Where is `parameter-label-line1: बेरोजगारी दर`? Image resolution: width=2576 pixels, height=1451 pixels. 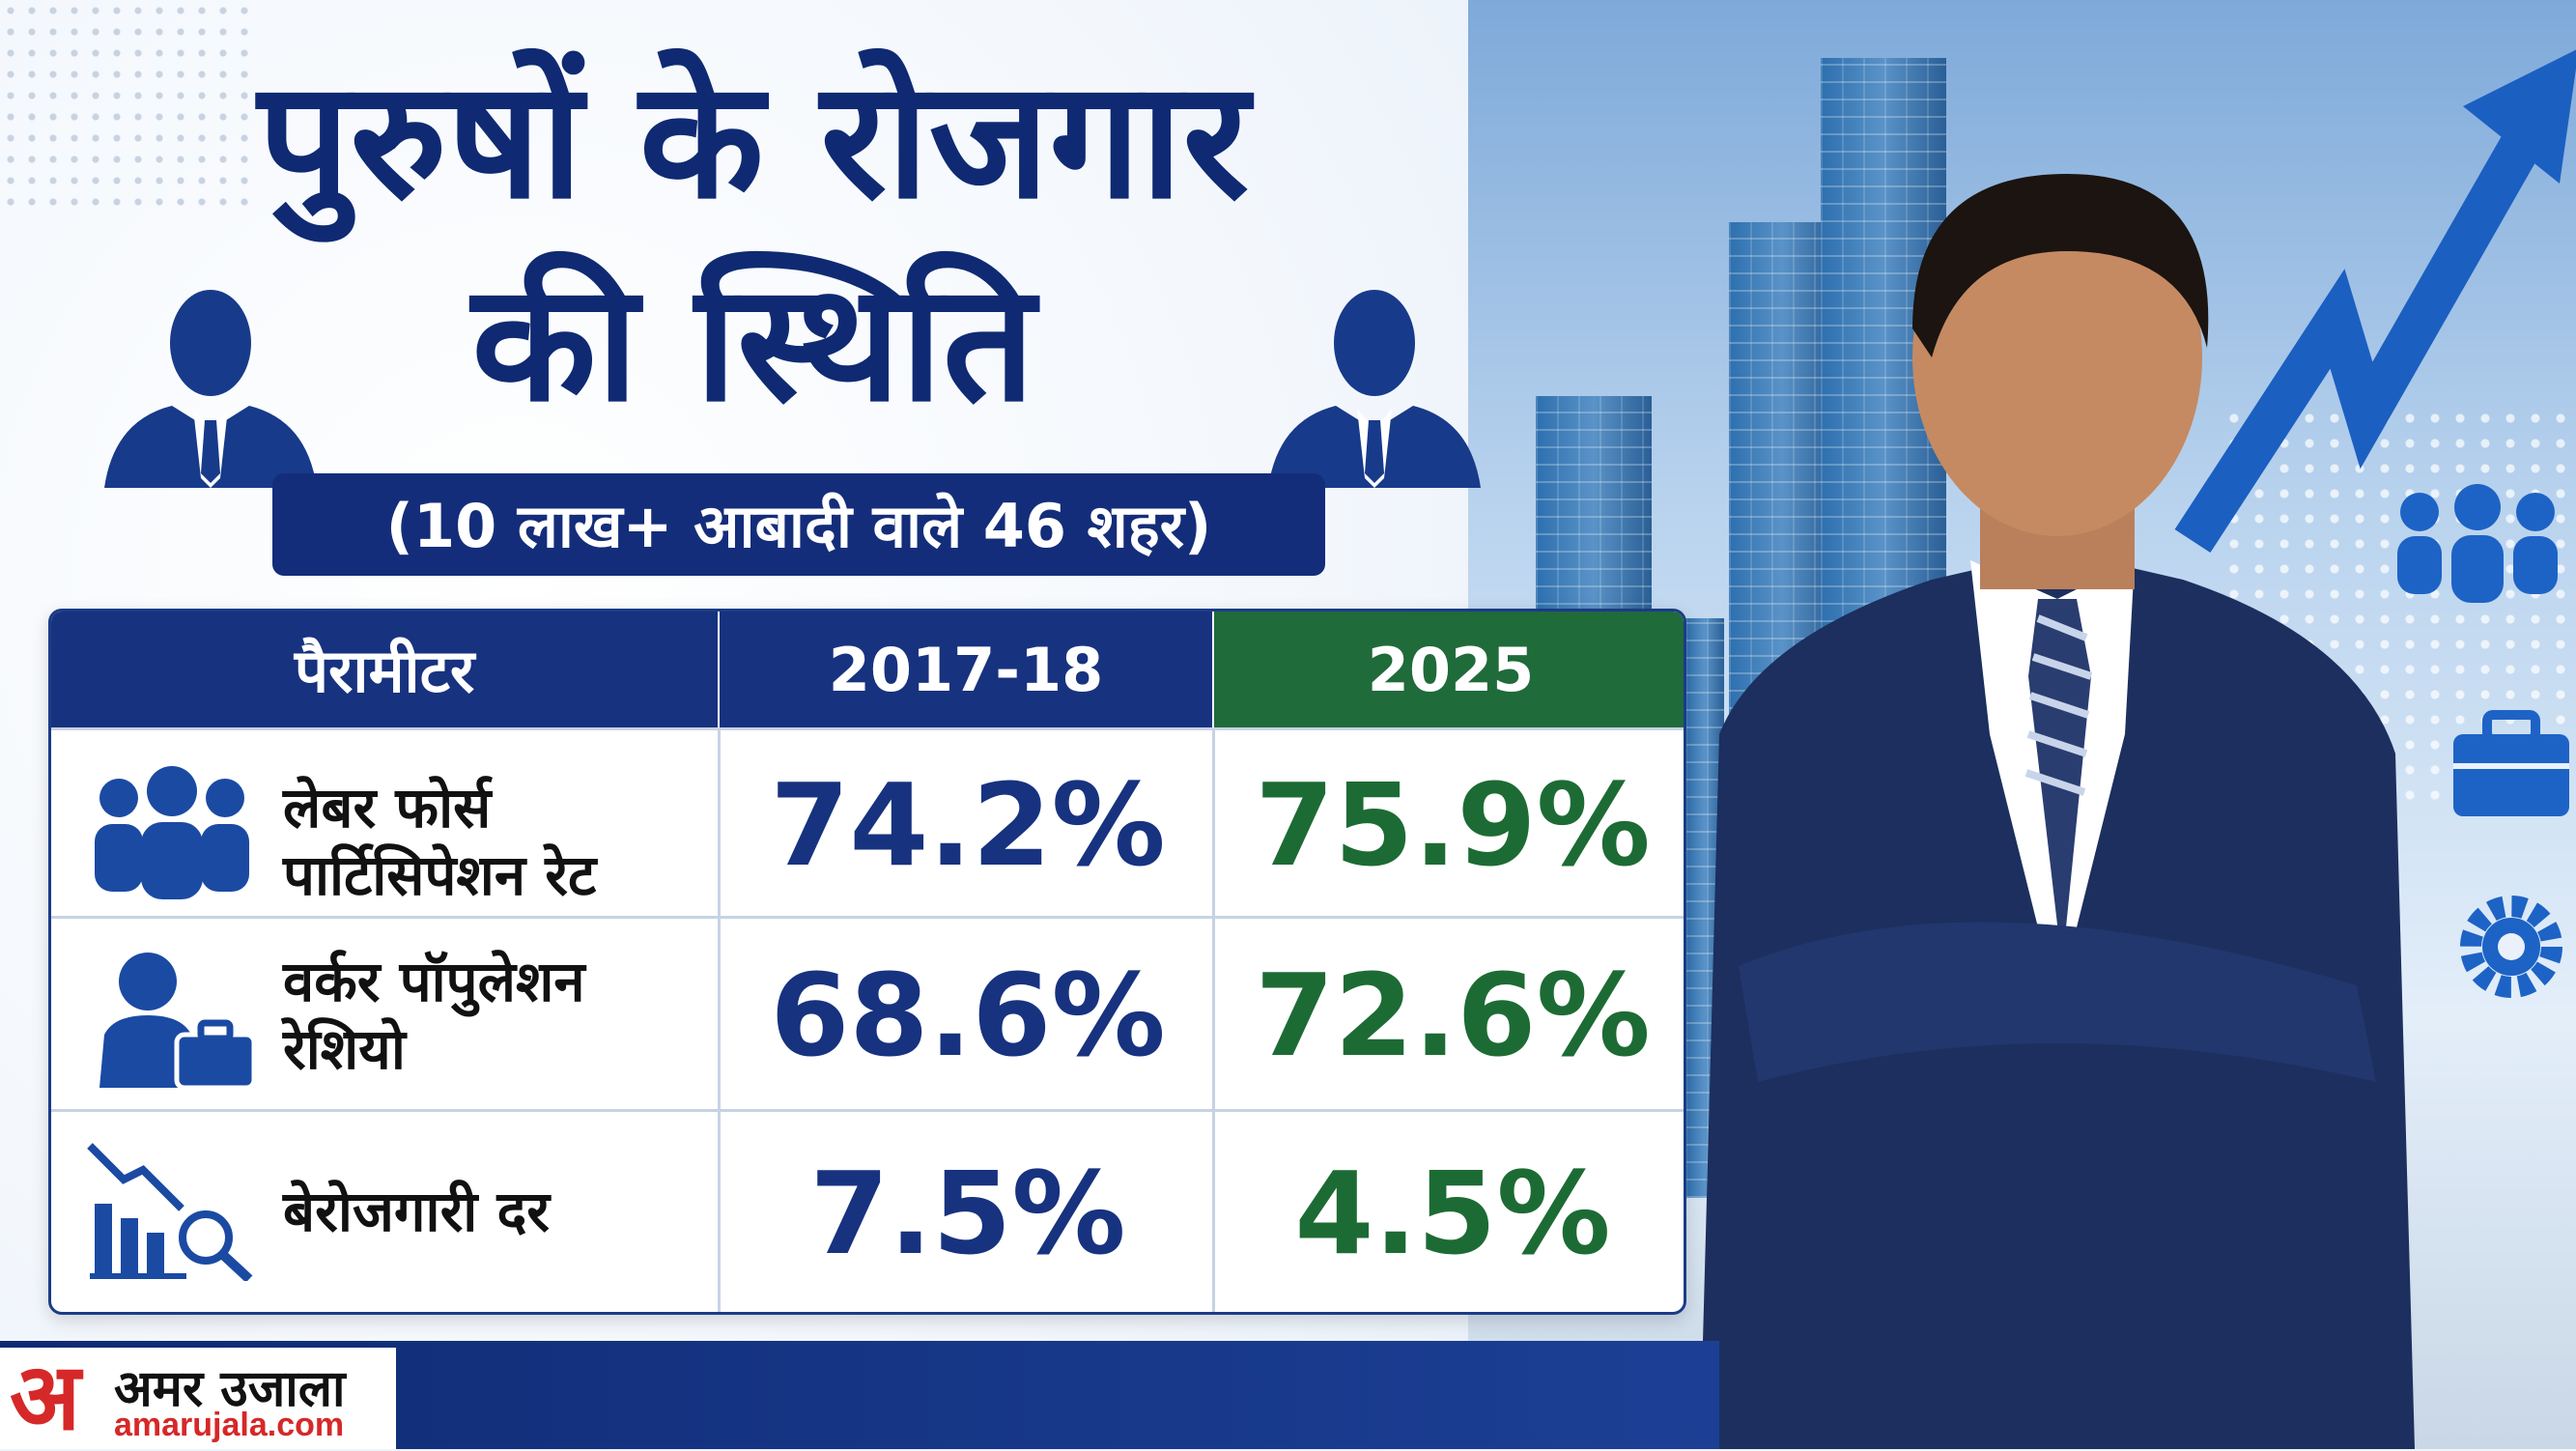 parameter-label-line1: बेरोजगारी दर is located at coordinates (417, 1211).